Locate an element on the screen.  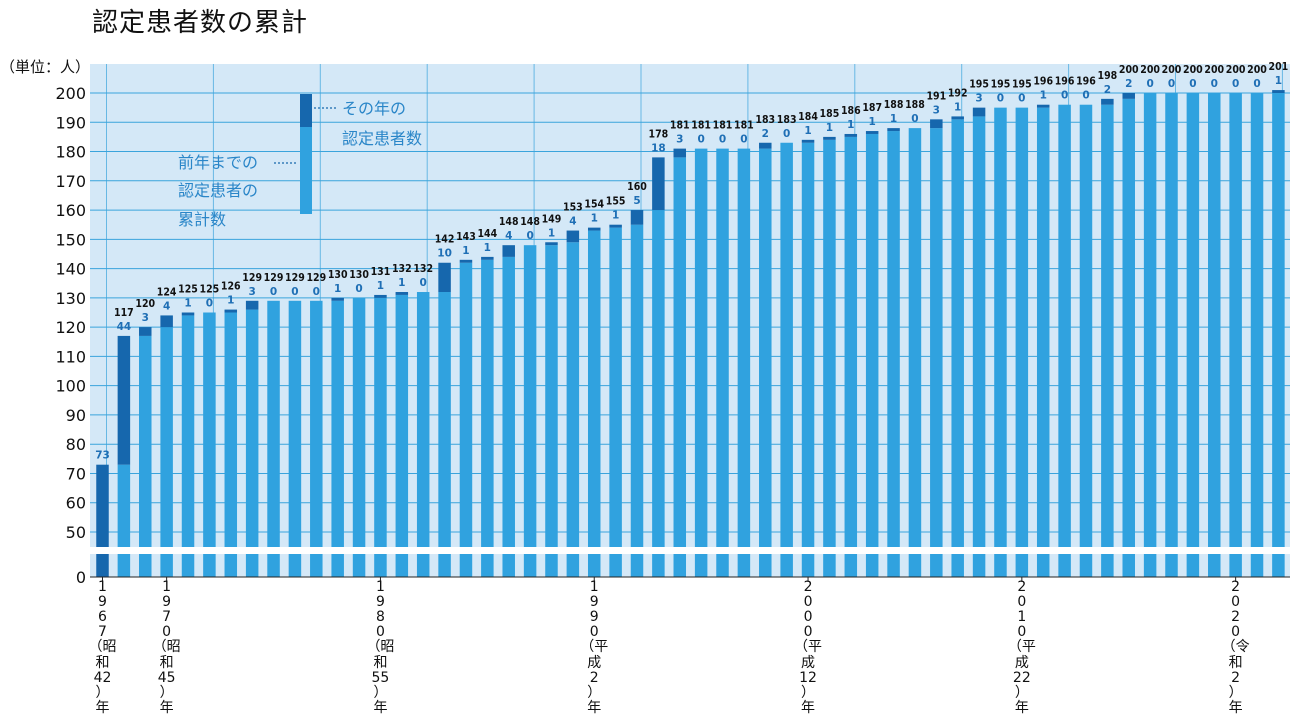
label-total: 149 is located at coordinates (552, 219).